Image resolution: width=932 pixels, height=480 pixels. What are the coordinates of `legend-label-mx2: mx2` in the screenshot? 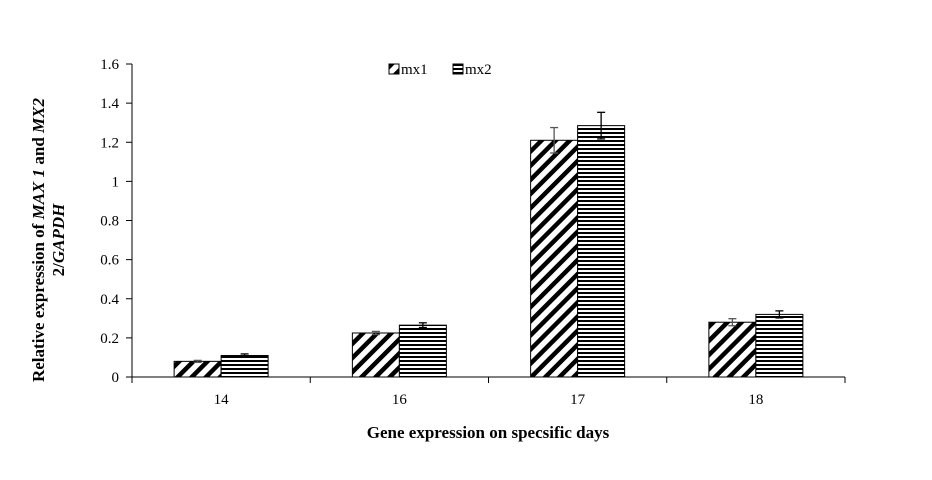 It's located at (478, 70).